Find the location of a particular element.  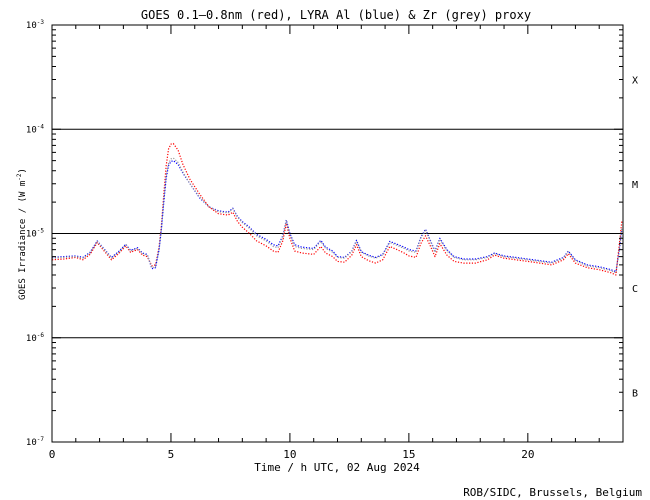

y-axis-label: GOES Irradiance / (W m-2) is located at coordinates (22, 234).